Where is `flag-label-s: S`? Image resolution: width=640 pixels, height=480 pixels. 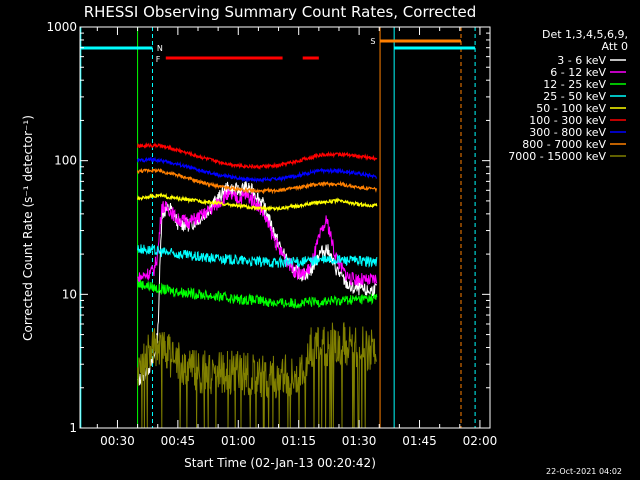
flag-label-s: S is located at coordinates (372, 41).